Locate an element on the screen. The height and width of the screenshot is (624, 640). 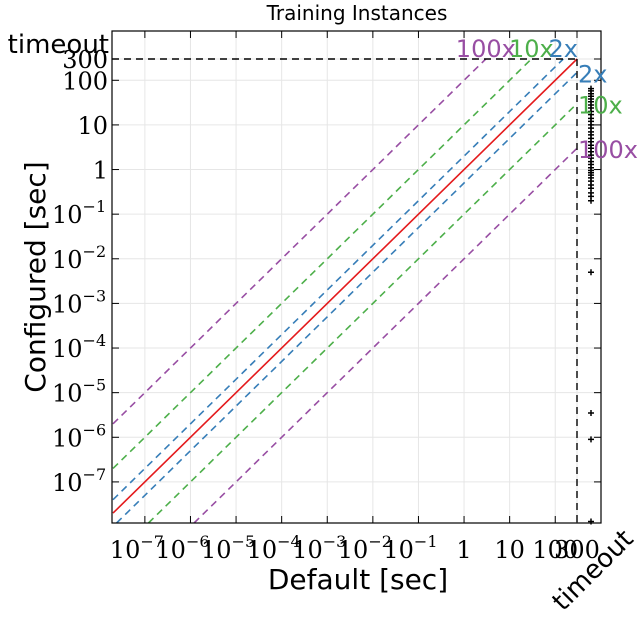
y-tick-exponent: −3 is located at coordinates (95, 295).